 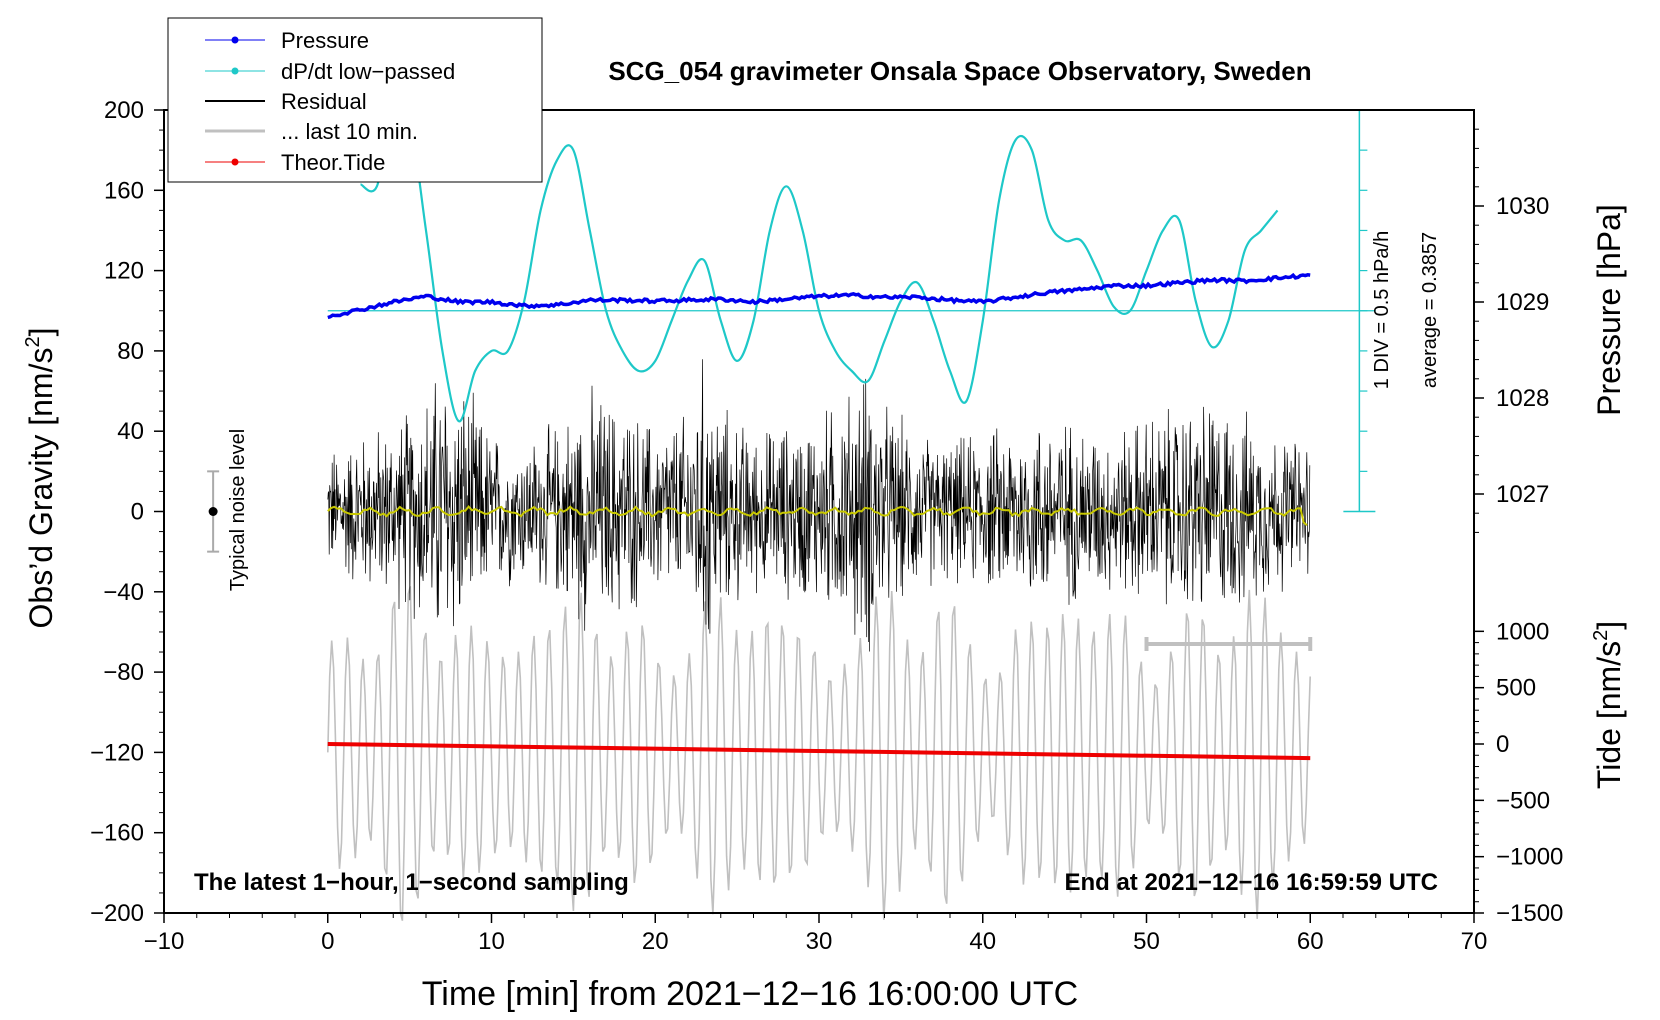 What do you see at coordinates (1430, 310) in the screenshot?
I see `scale-average-label: average = 0.3857` at bounding box center [1430, 310].